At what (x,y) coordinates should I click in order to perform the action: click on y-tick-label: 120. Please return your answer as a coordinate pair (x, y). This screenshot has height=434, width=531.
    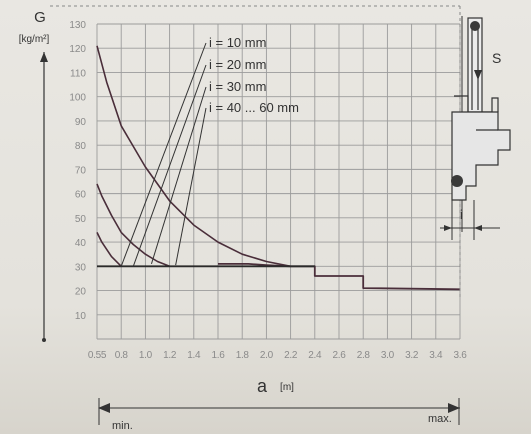
    Looking at the image, I should click on (77, 49).